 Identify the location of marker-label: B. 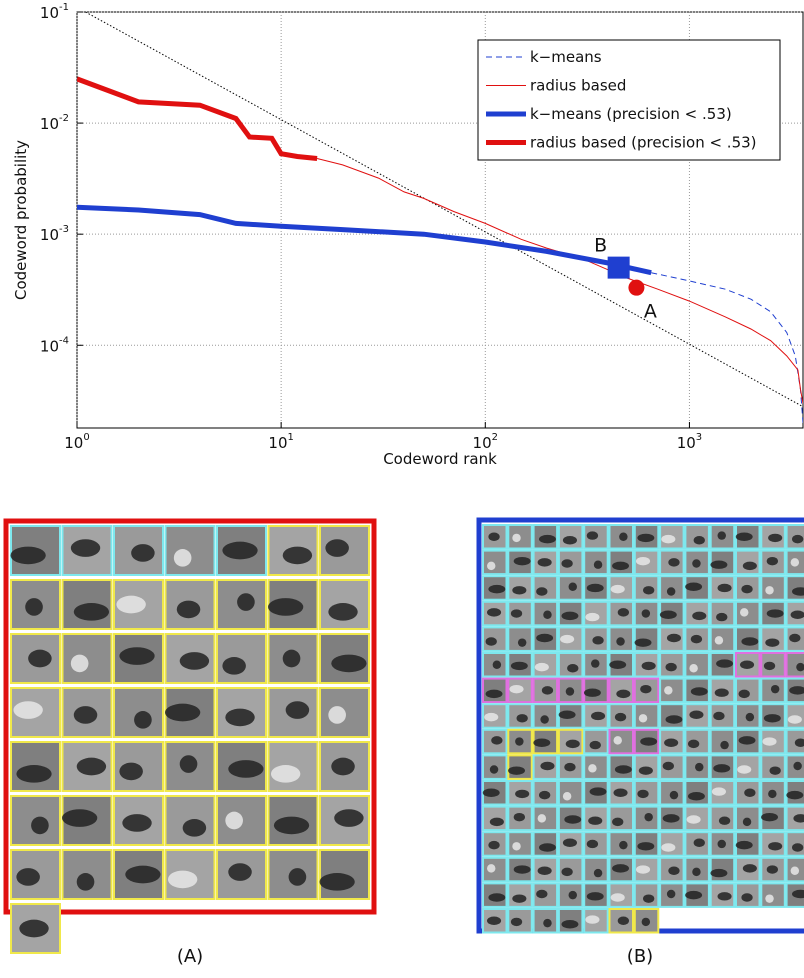
(600, 246).